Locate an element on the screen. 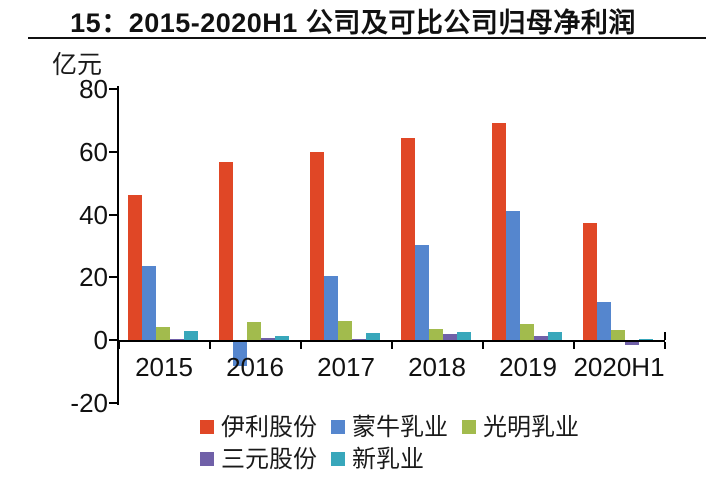 This screenshot has height=479, width=706. bar-新乳业-2016 is located at coordinates (282, 338).